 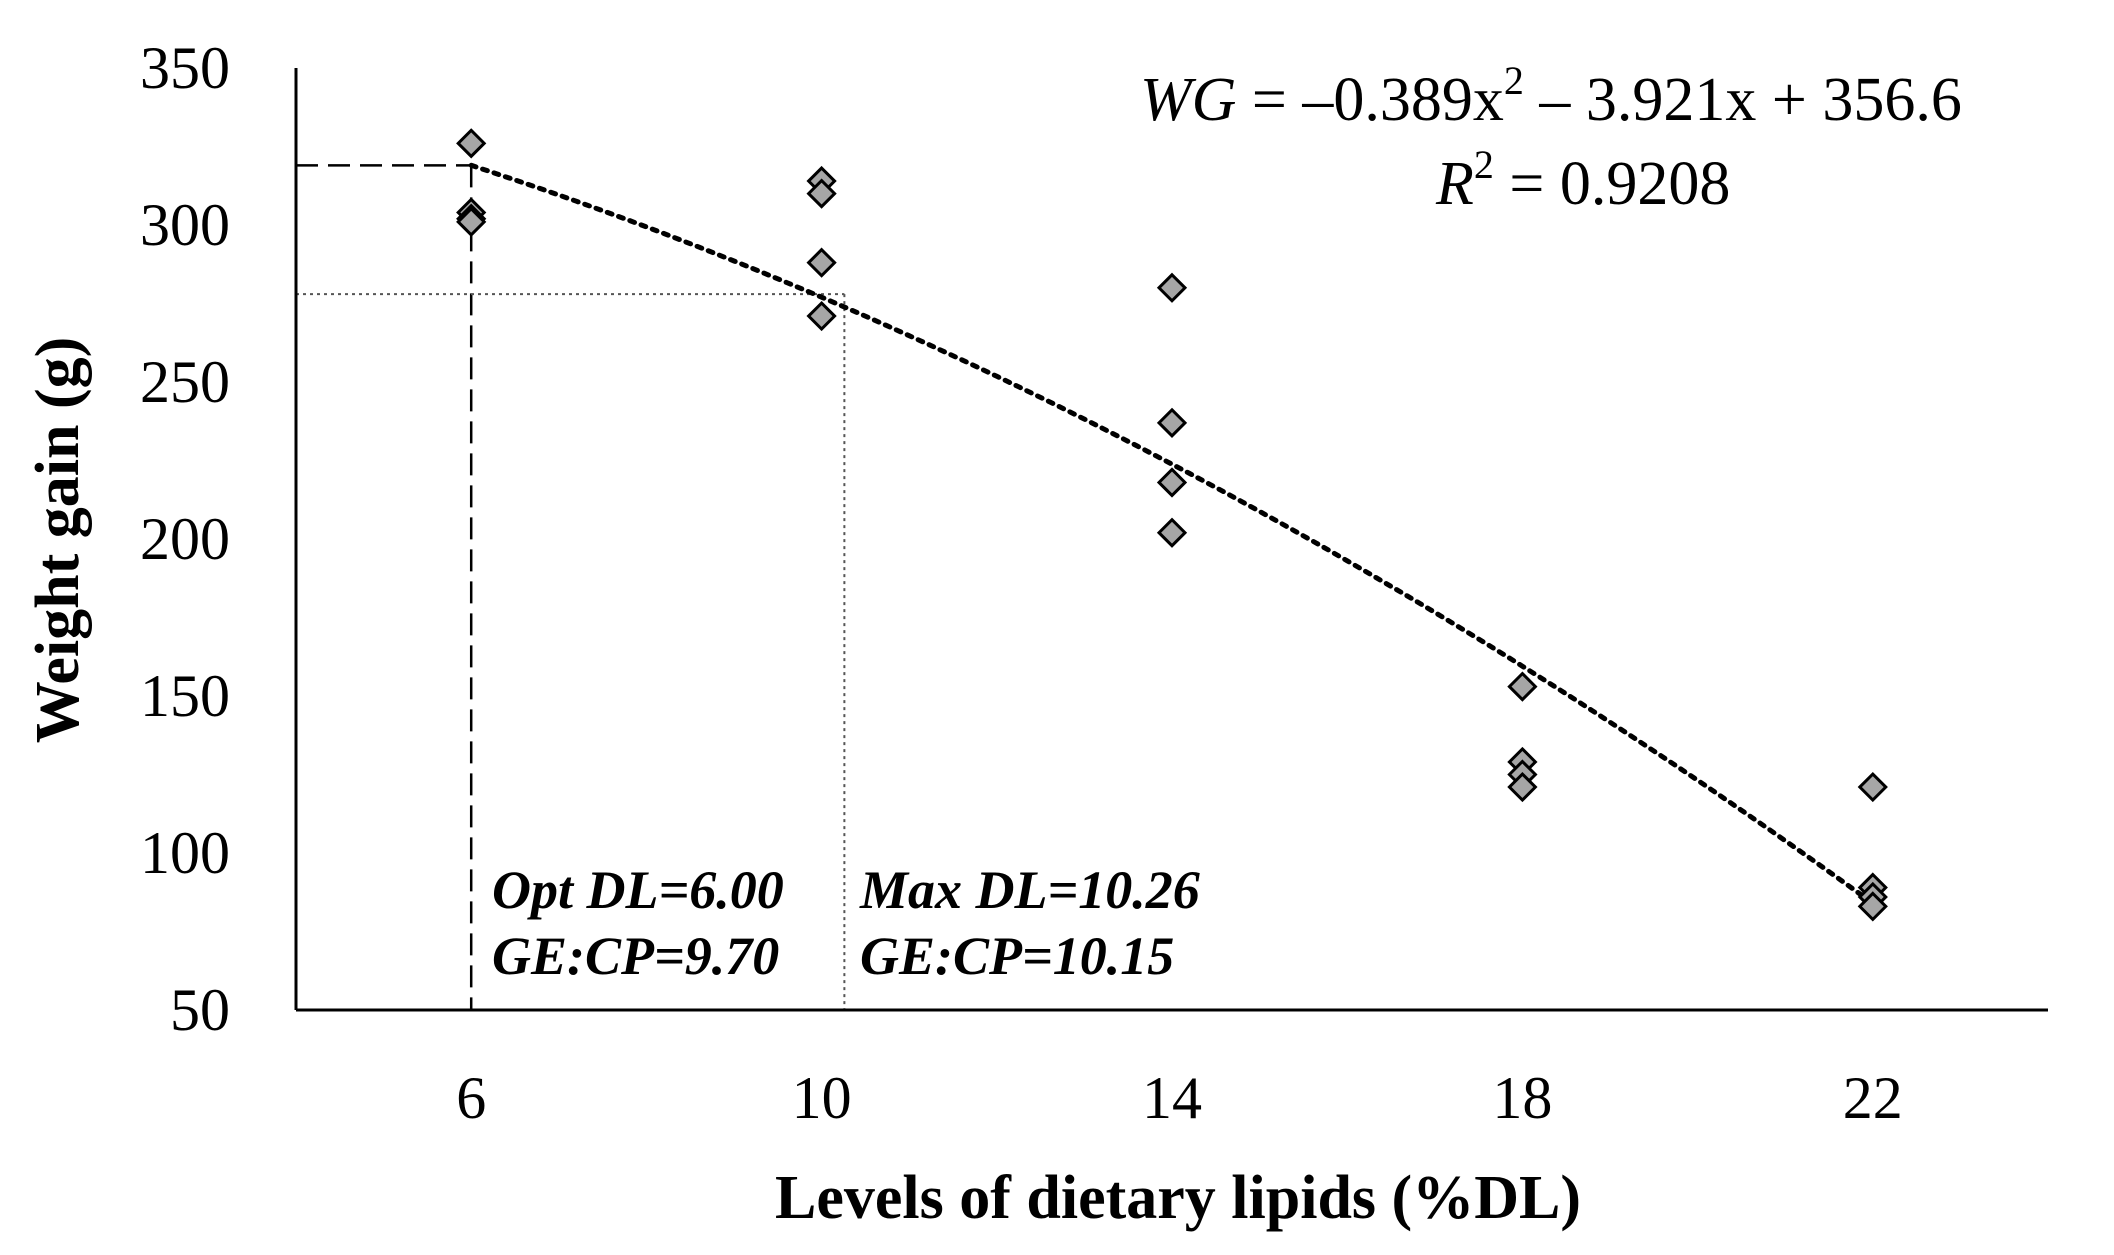 I want to click on opt-annotation-line2: GE:CP=9.70, so click(x=635, y=956).